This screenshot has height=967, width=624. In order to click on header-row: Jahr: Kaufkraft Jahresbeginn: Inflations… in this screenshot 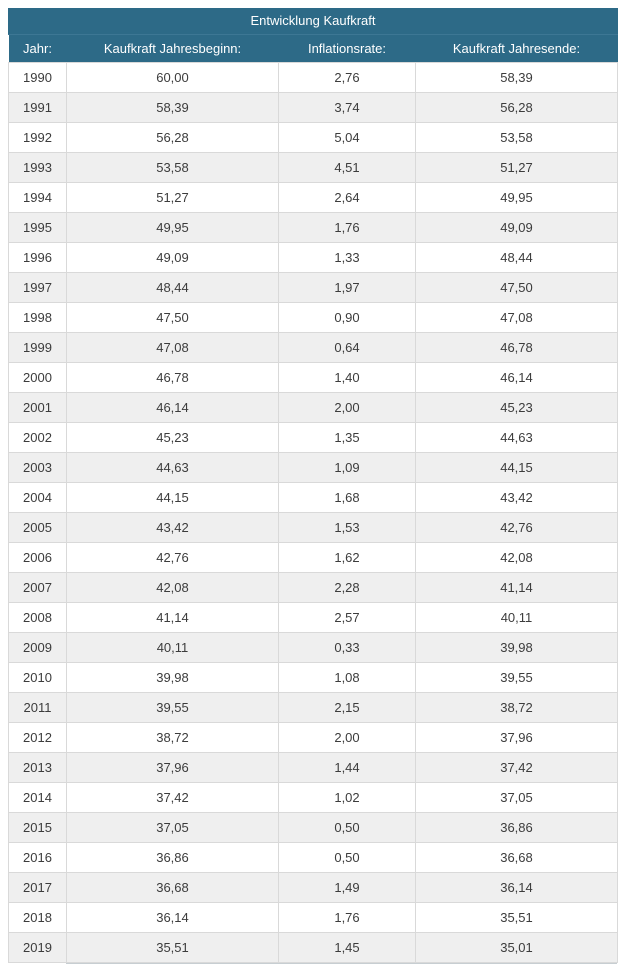, I will do `click(313, 49)`.